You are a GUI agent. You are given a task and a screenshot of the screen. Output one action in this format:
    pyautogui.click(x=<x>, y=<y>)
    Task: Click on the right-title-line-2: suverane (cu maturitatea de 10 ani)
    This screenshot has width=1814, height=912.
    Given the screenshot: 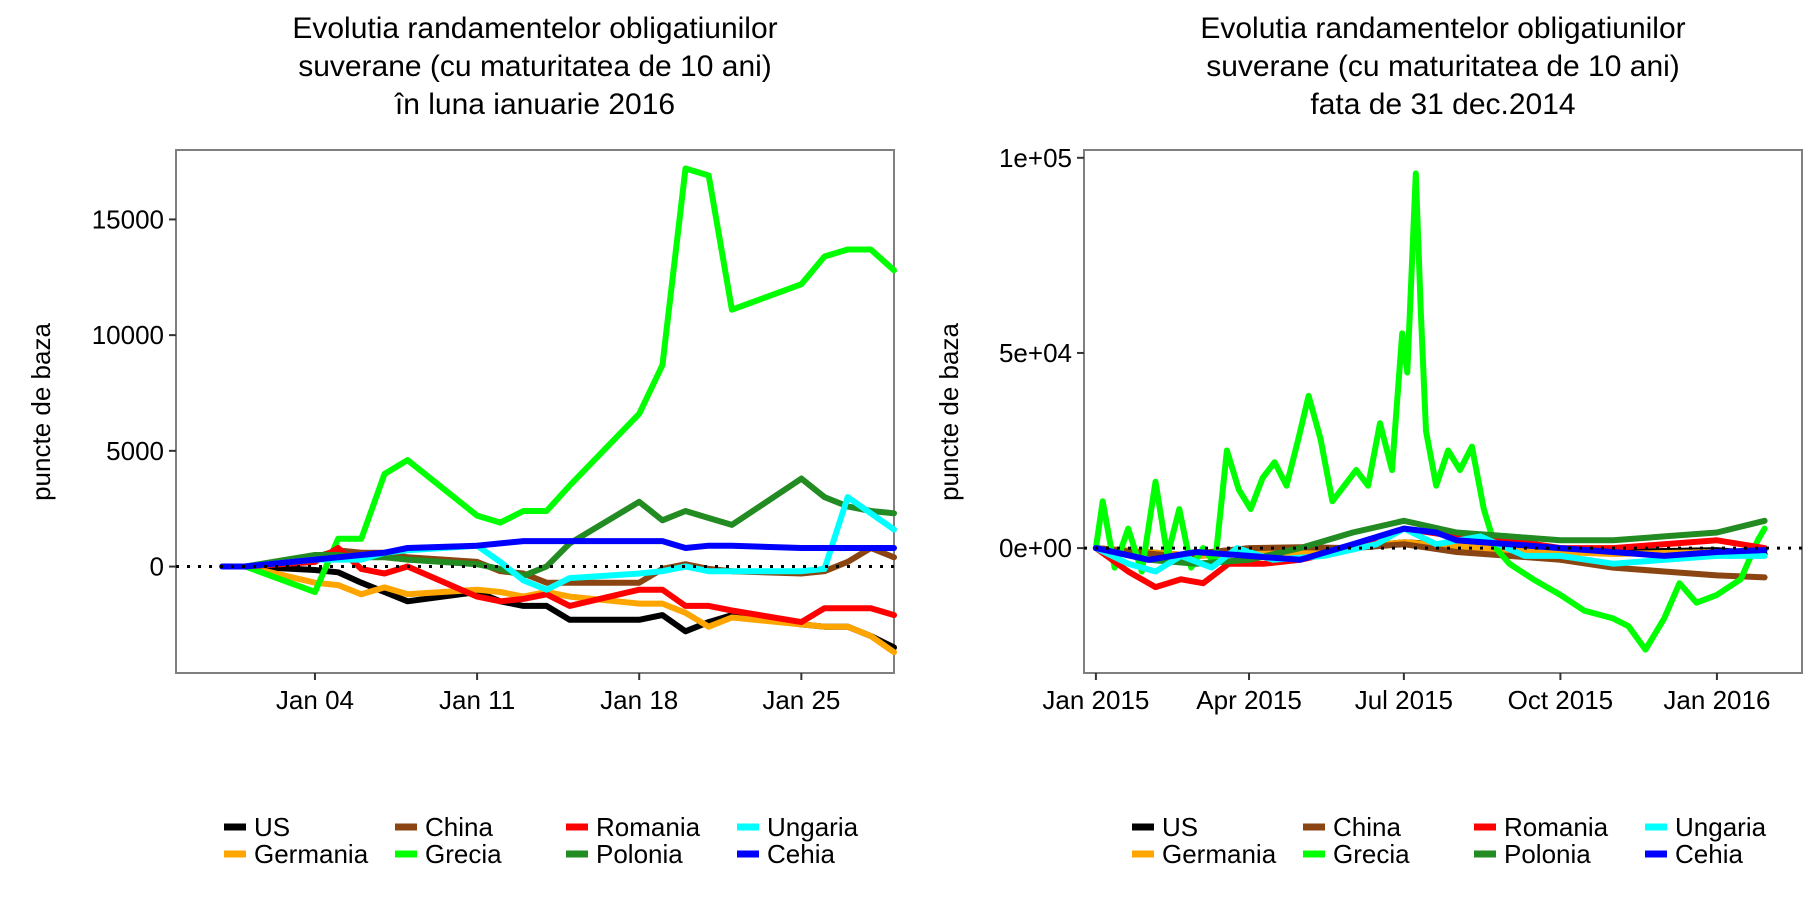 What is the action you would take?
    pyautogui.click(x=1443, y=66)
    